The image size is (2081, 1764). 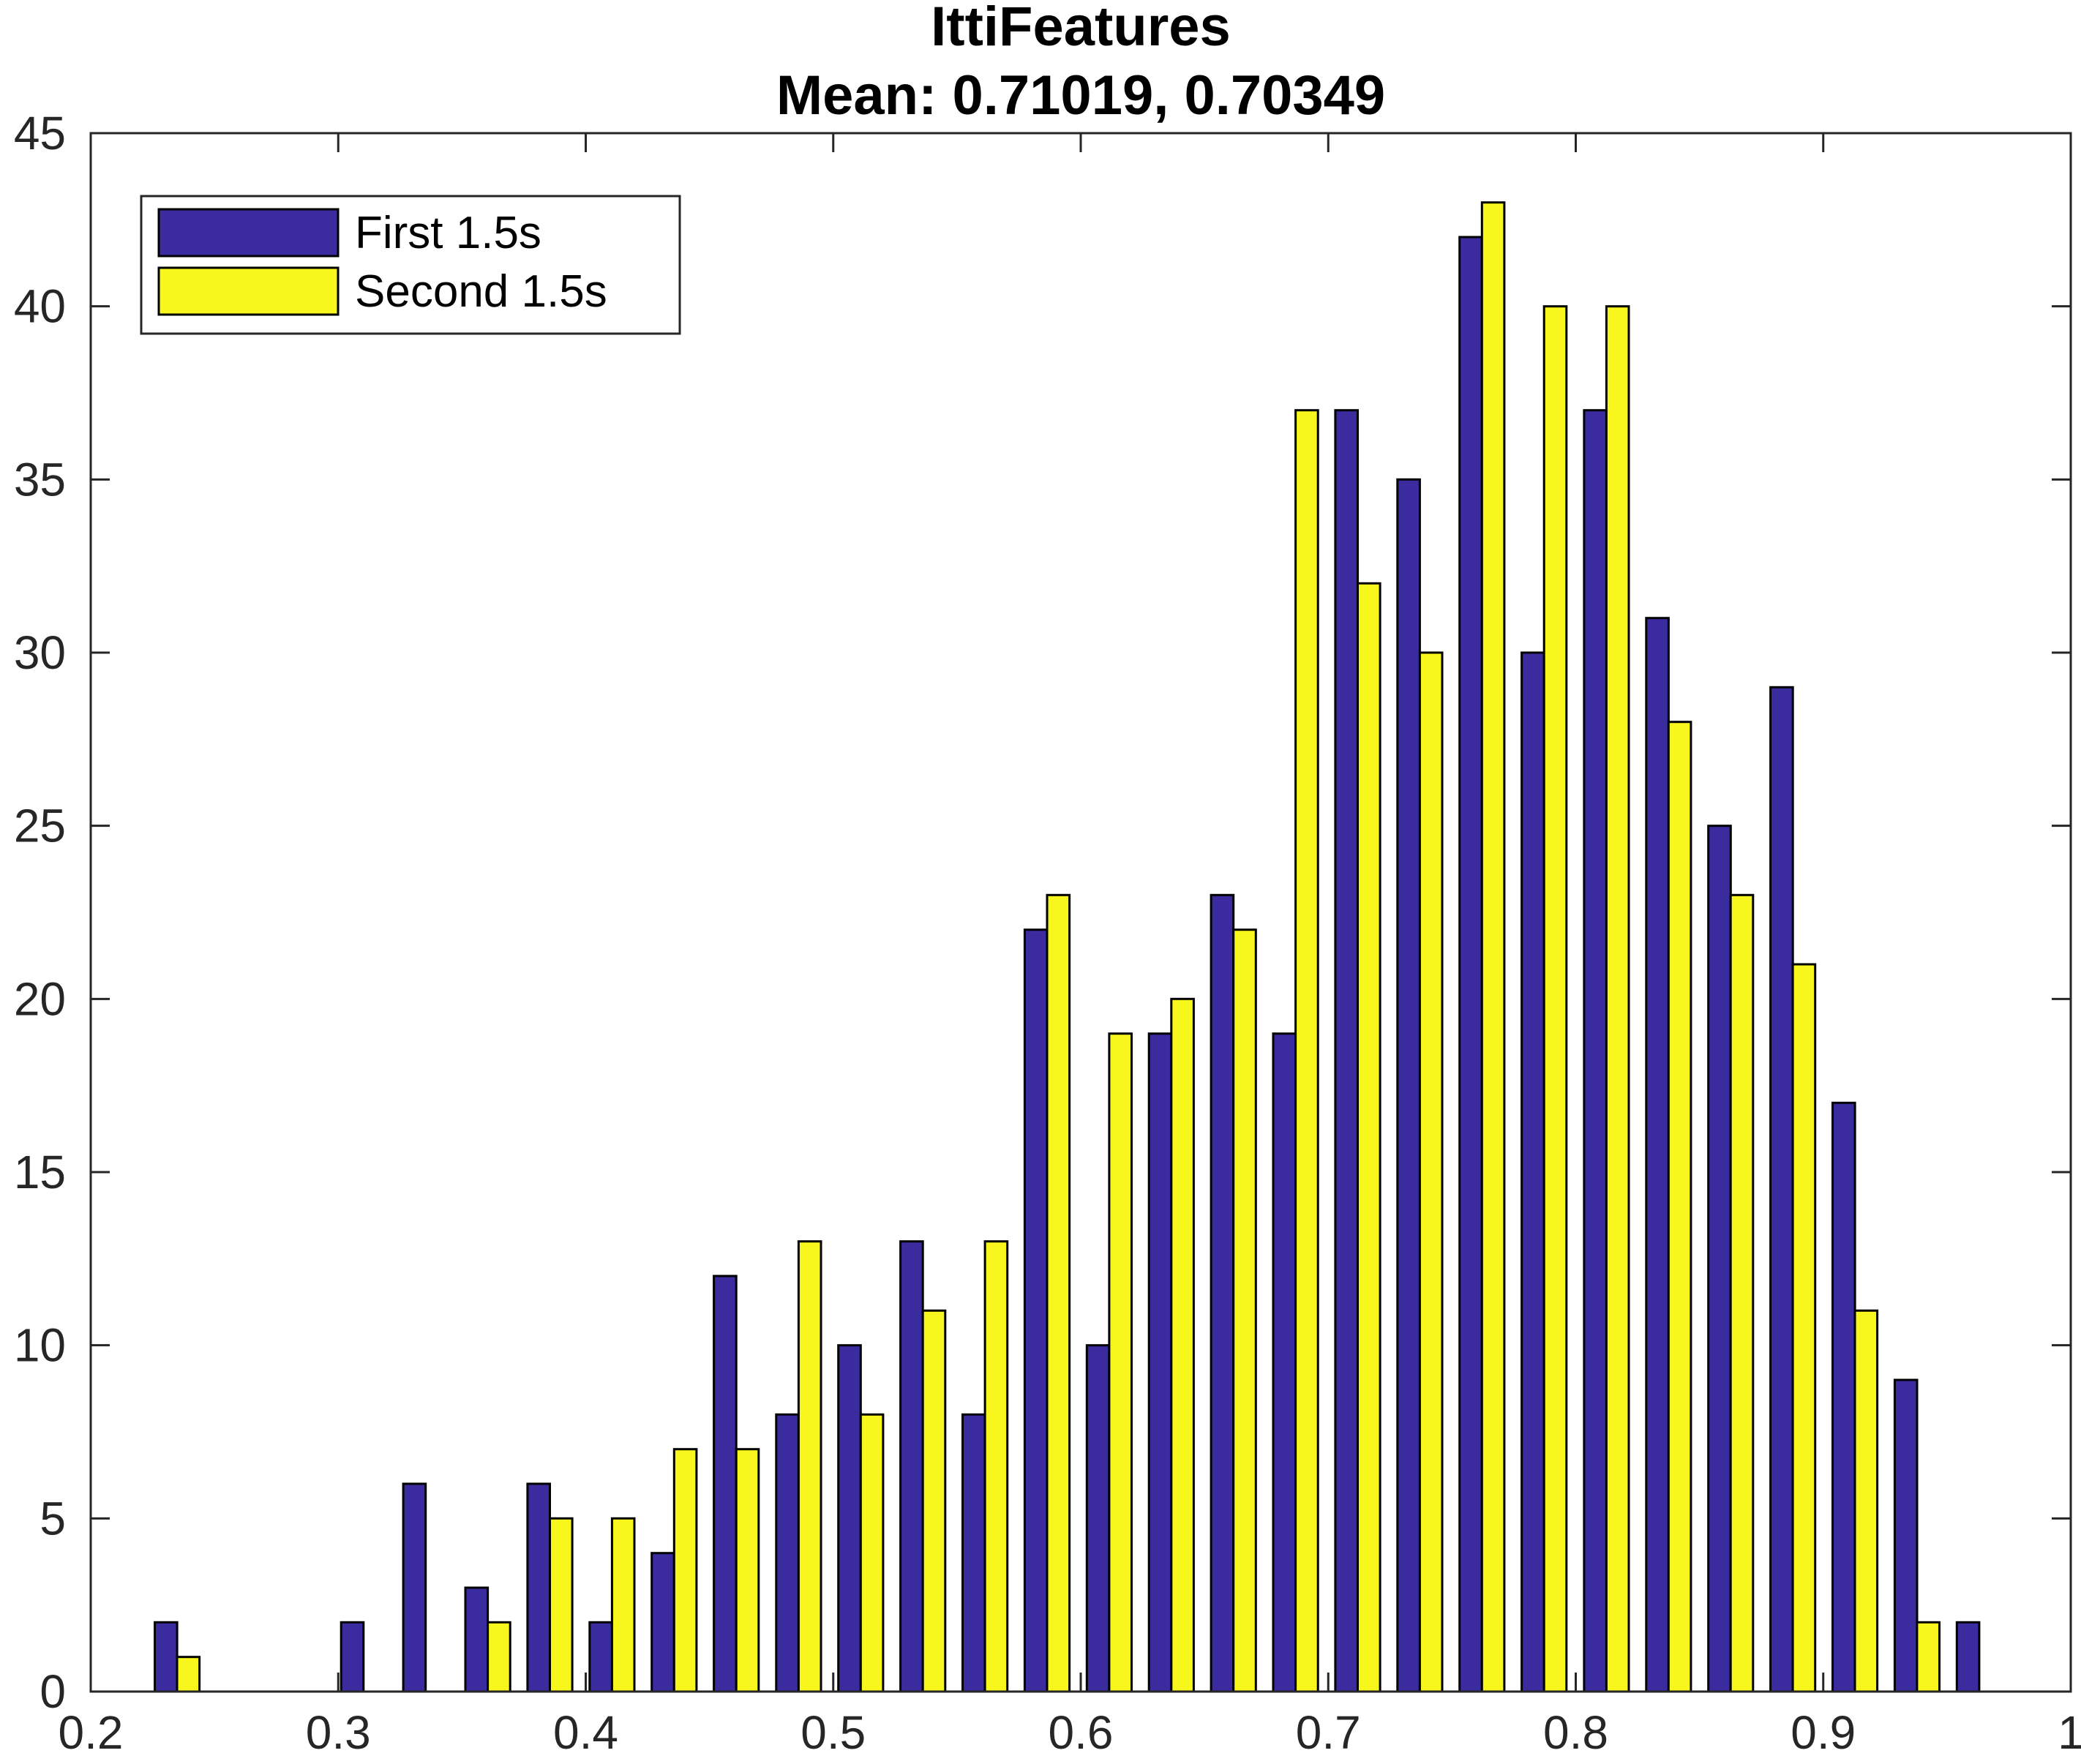 What do you see at coordinates (448, 233) in the screenshot?
I see `legend-label-1: First 1.5s` at bounding box center [448, 233].